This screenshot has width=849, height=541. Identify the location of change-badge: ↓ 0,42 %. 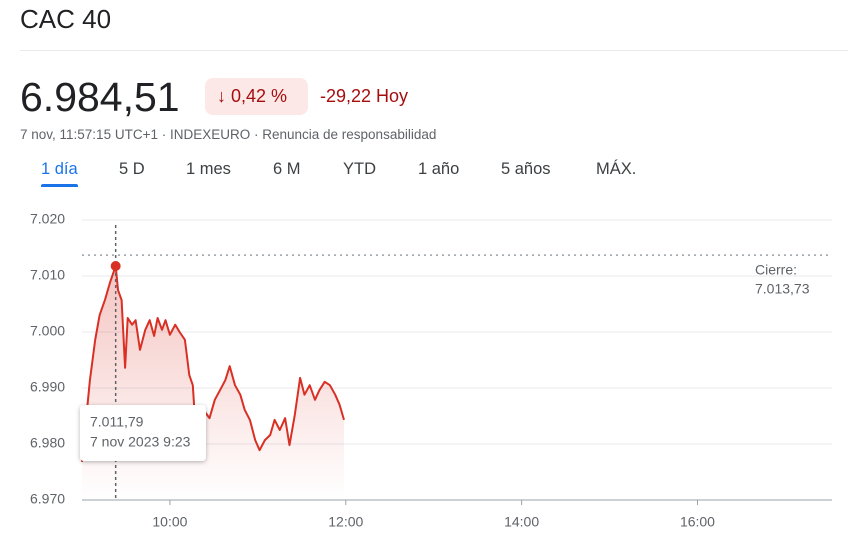
(256, 96).